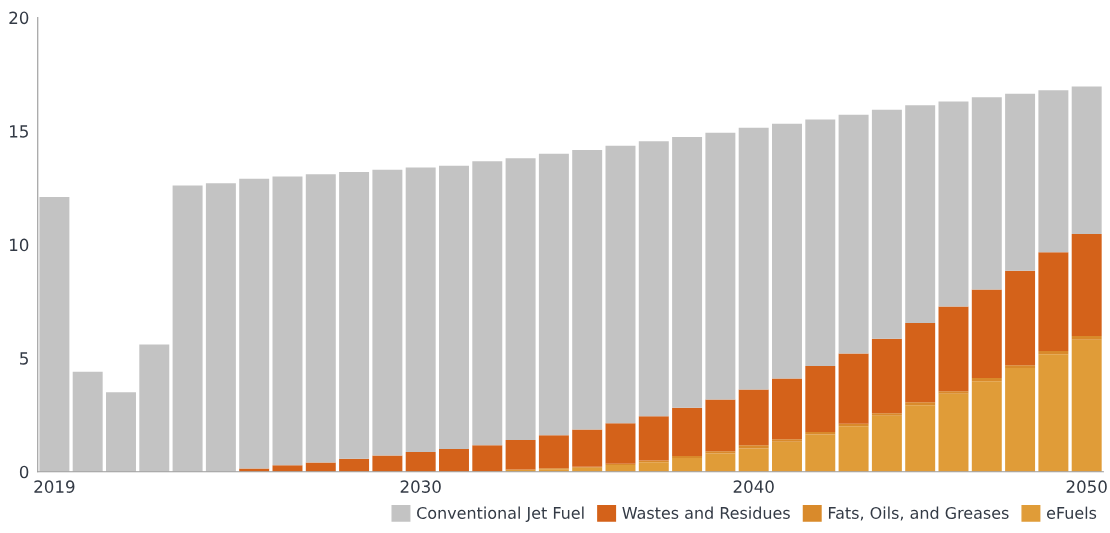  Describe the element at coordinates (24, 358) in the screenshot. I see `y-tick-label: 5` at that location.